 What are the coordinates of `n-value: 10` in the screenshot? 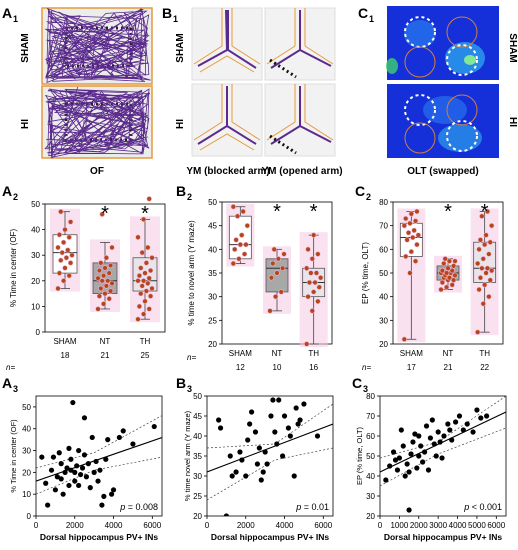 It's located at (277, 367).